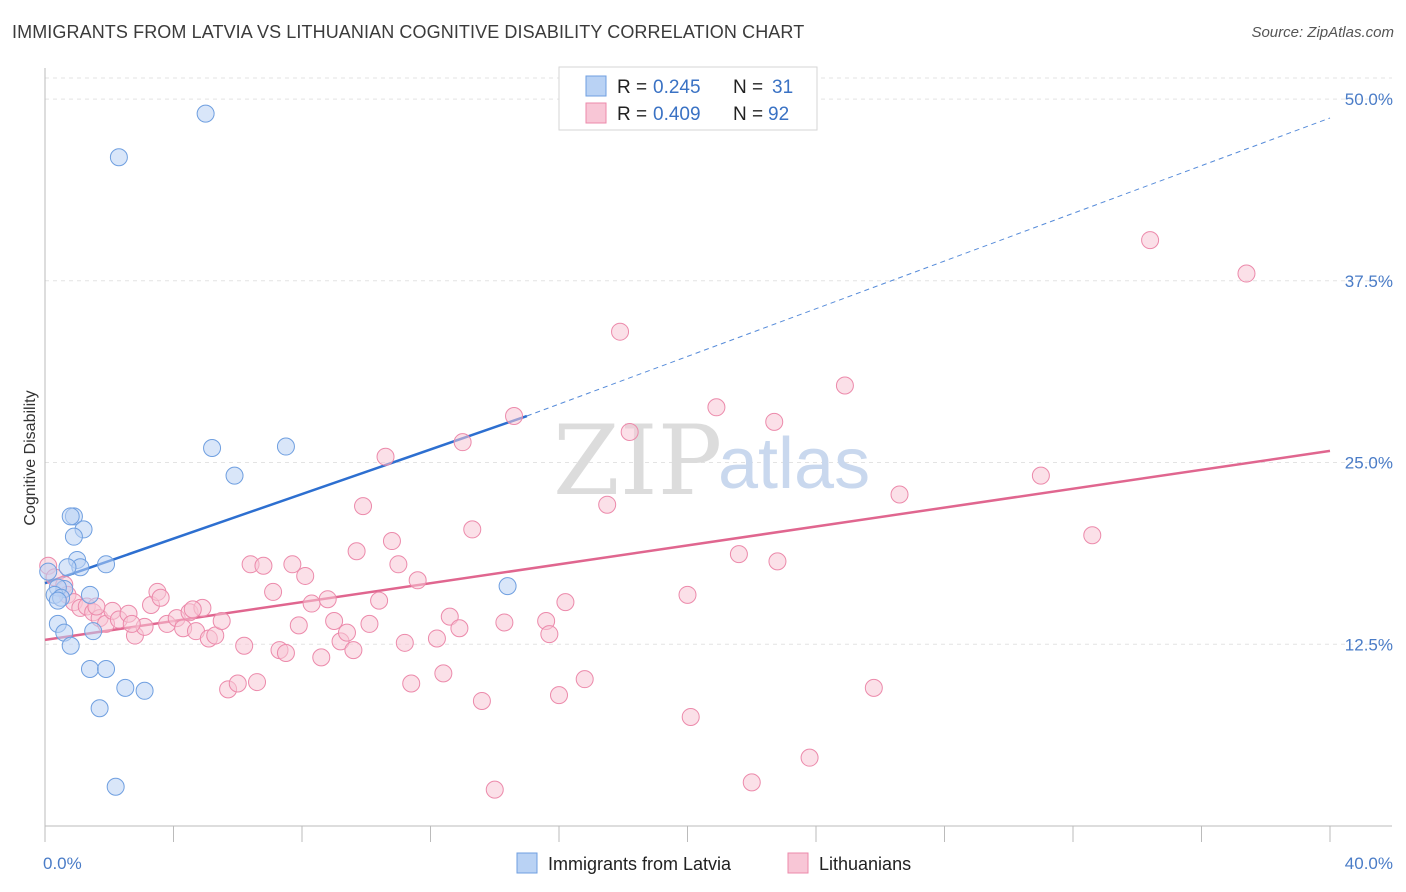  Describe the element at coordinates (527, 863) in the screenshot. I see `bottom-legend-swatch-latvia` at that location.